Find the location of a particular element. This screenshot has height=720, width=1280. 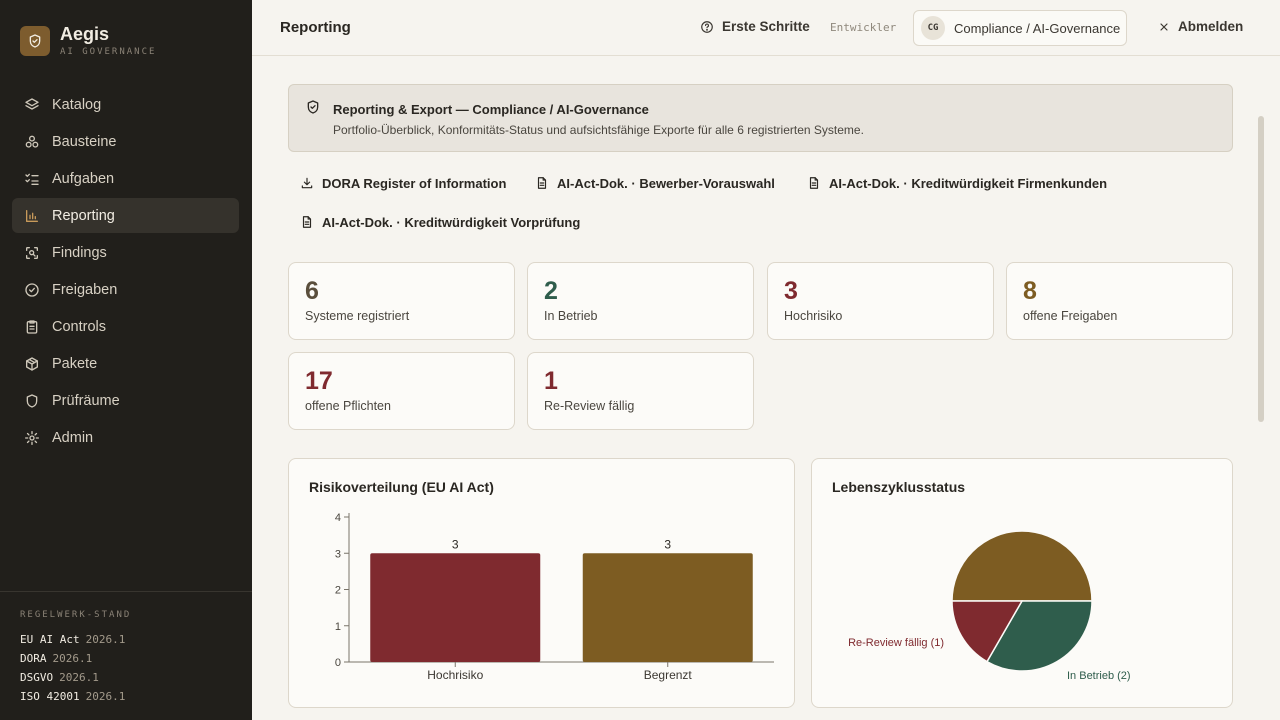

sidebar-item-controls: Controls is located at coordinates (125, 326).